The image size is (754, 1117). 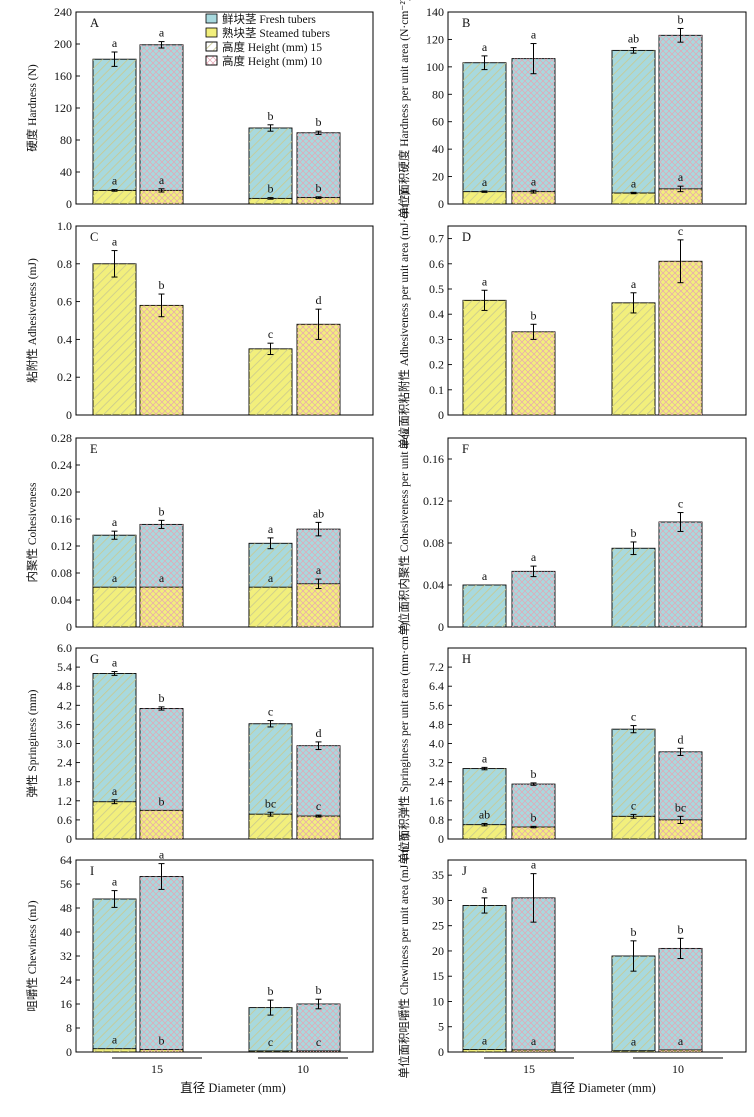 I want to click on group-label-15-left: 15, so click(x=157, y=1069).